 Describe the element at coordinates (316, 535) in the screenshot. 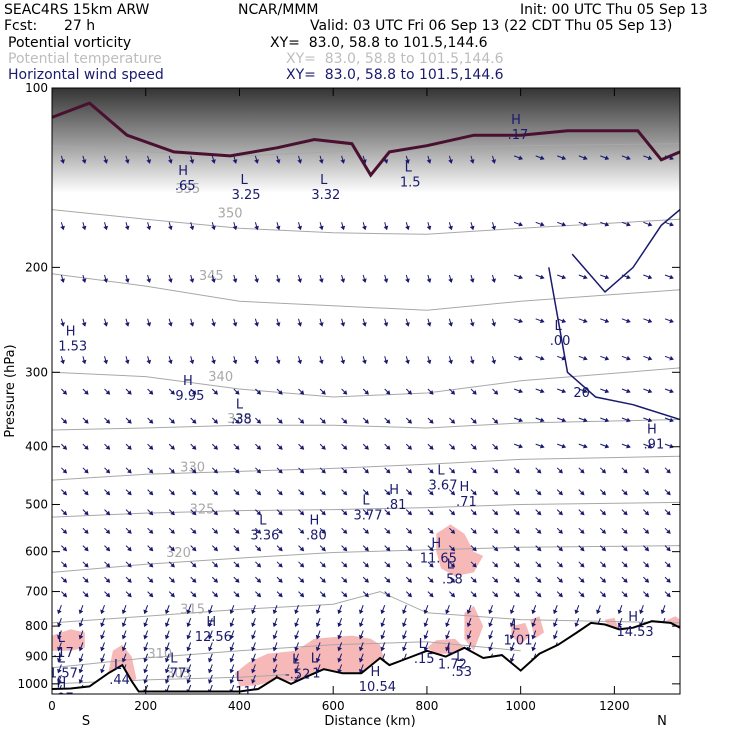

I see `extremum-value: .80` at that location.